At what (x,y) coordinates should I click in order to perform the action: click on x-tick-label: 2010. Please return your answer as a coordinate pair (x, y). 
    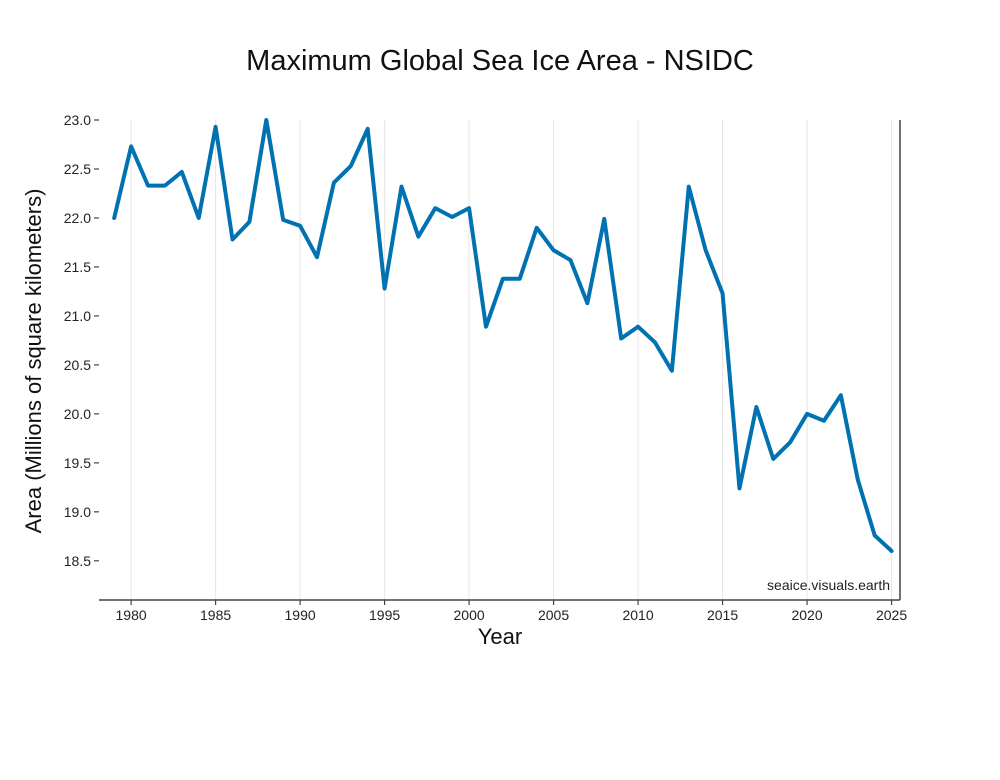
    Looking at the image, I should click on (637, 615).